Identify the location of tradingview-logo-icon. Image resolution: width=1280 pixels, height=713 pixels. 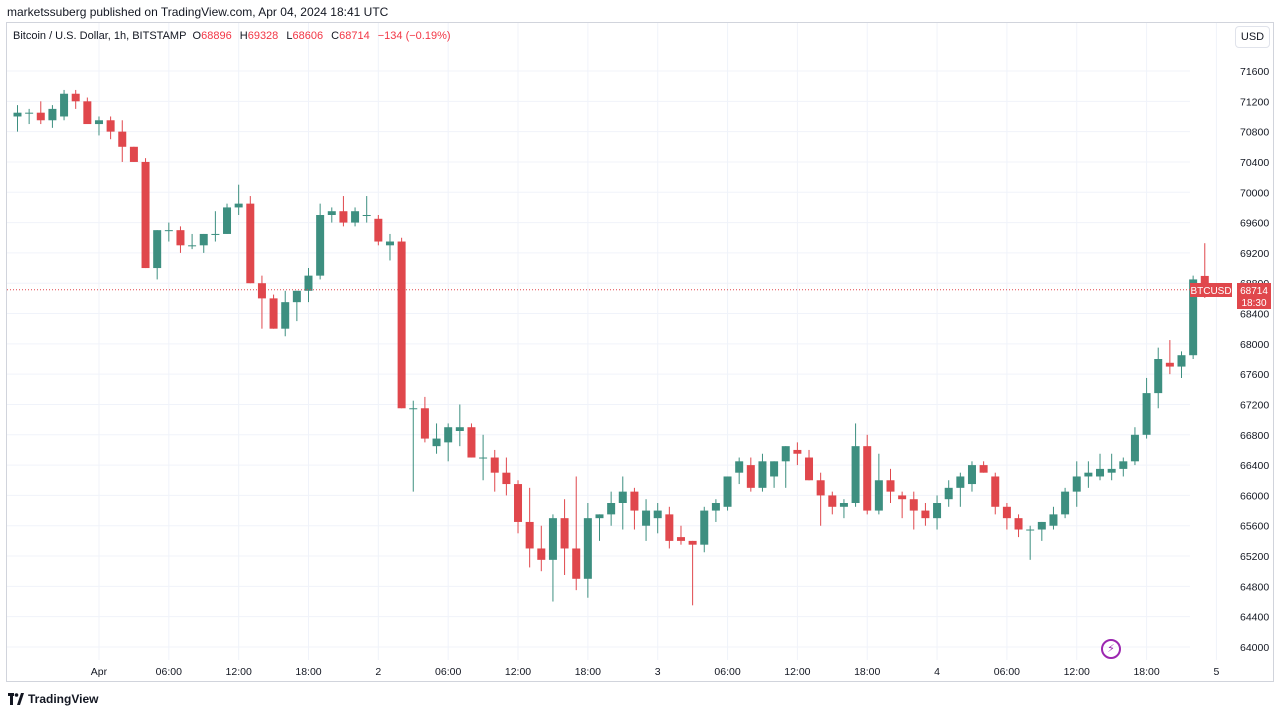
(16, 699).